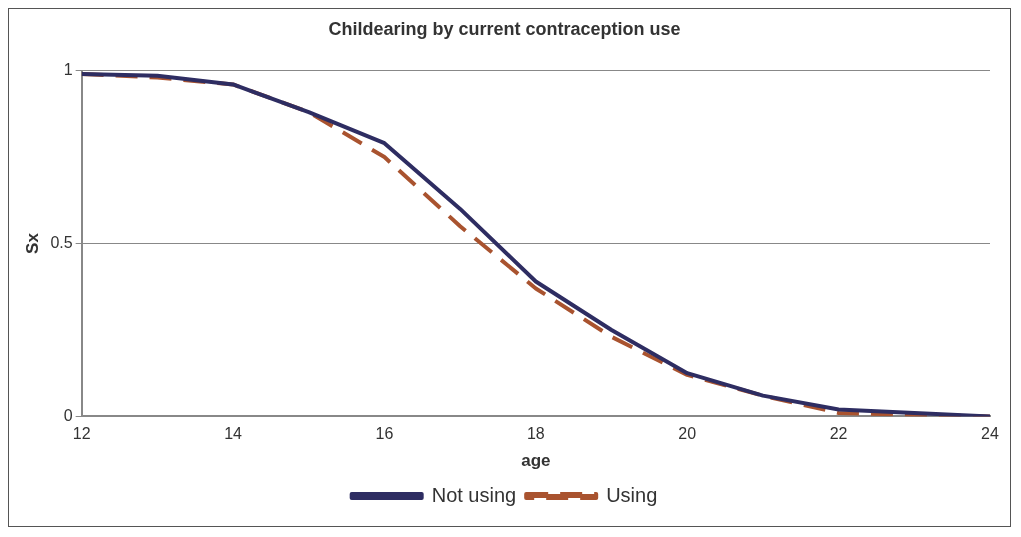 The height and width of the screenshot is (537, 1021). What do you see at coordinates (838, 434) in the screenshot?
I see `x-tick-label: 22` at bounding box center [838, 434].